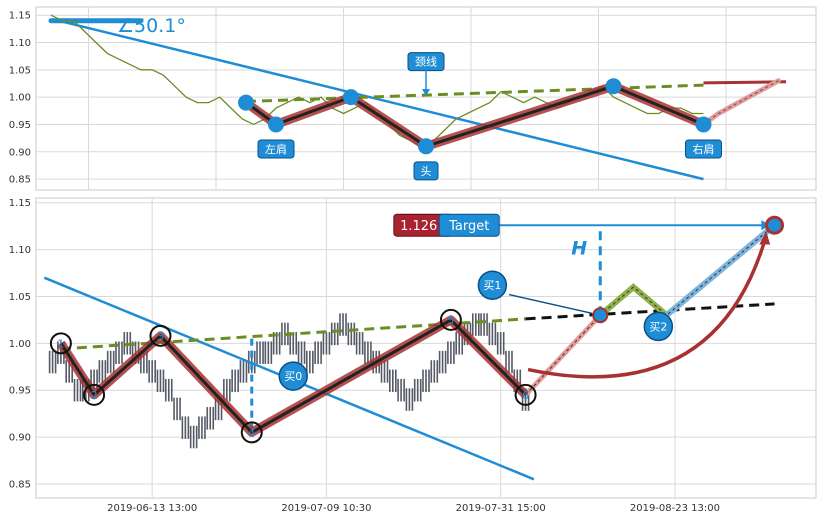  I want to click on target-label-box, so click(469, 225).